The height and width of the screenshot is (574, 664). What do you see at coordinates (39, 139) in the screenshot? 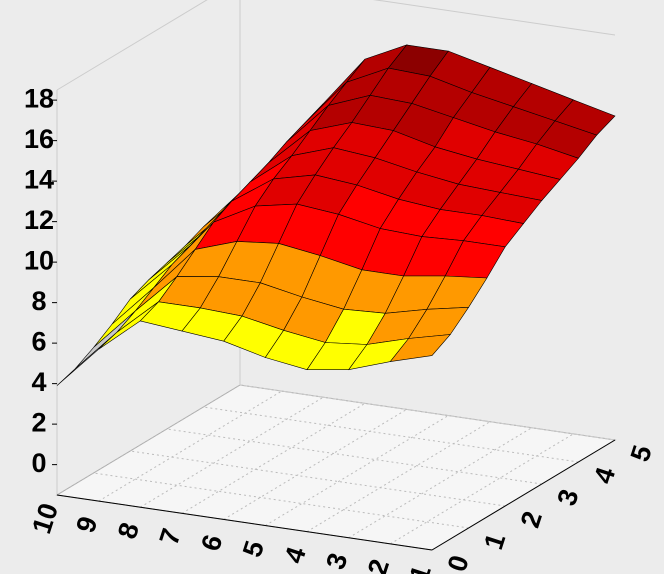
I see `z-tick-label: 16` at bounding box center [39, 139].